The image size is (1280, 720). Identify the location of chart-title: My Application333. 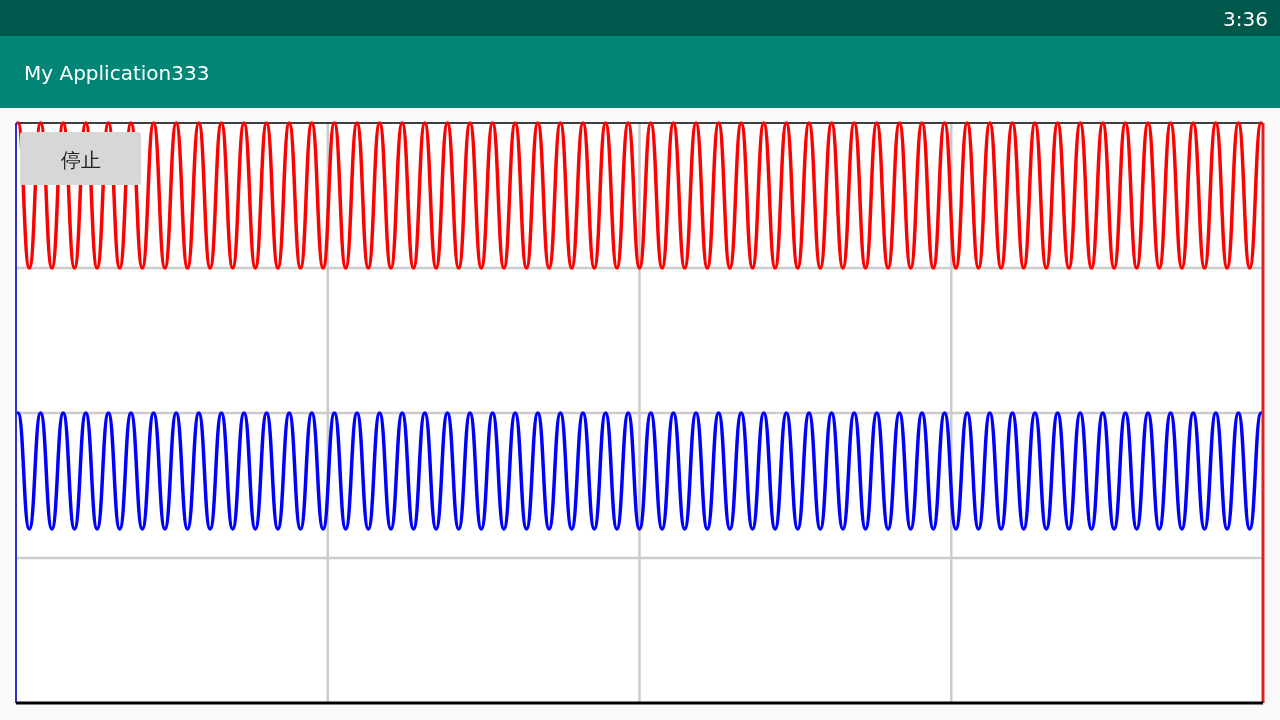
(117, 73).